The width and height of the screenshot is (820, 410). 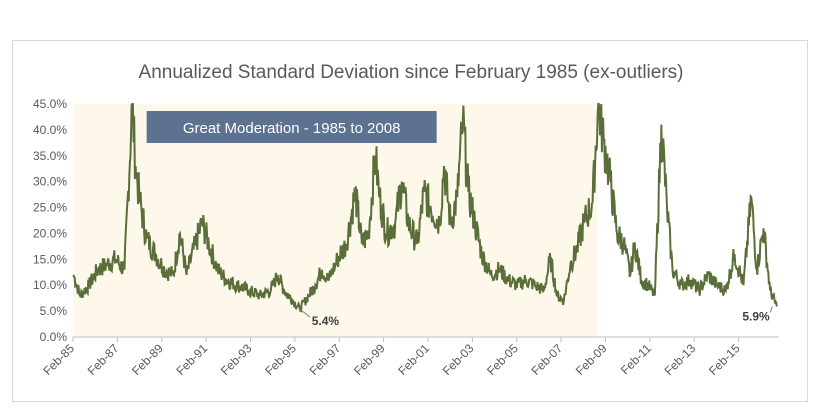 What do you see at coordinates (58, 359) in the screenshot?
I see `x-tick-label: Feb-85` at bounding box center [58, 359].